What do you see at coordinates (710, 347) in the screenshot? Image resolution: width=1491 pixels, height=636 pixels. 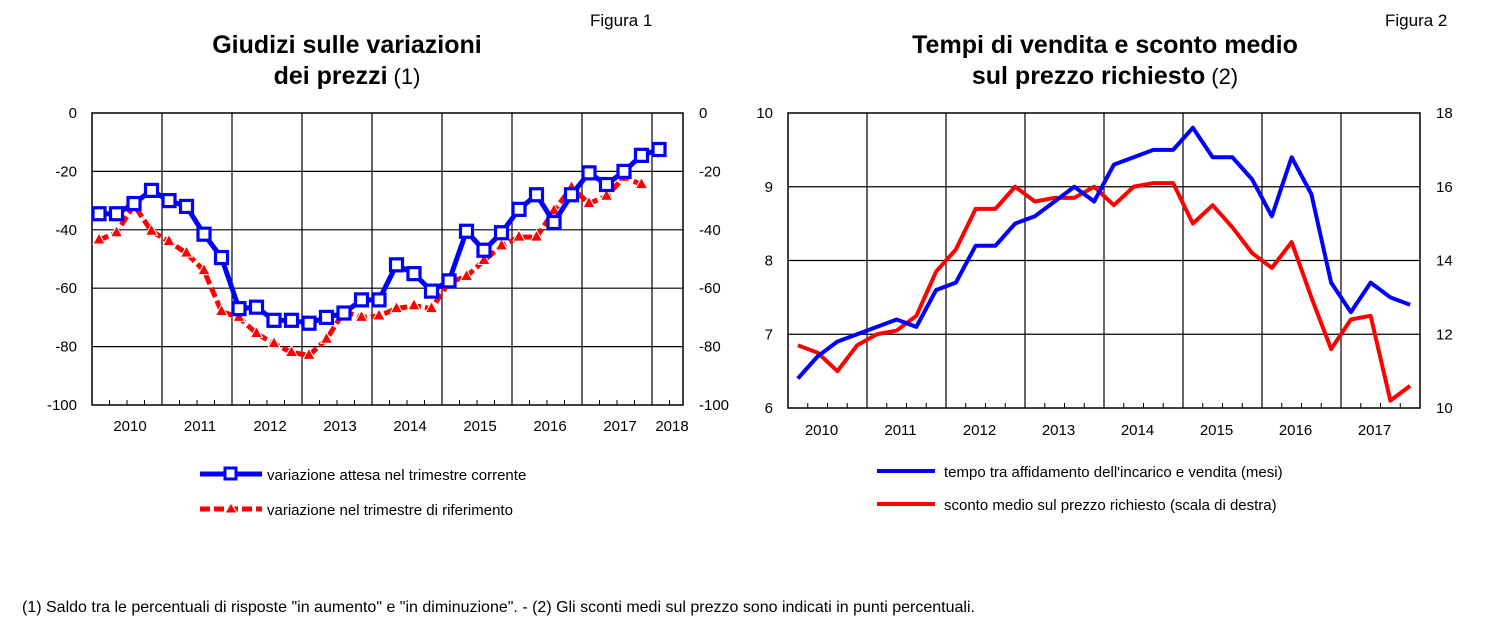 I see `y-right-tick-label: -80` at bounding box center [710, 347].